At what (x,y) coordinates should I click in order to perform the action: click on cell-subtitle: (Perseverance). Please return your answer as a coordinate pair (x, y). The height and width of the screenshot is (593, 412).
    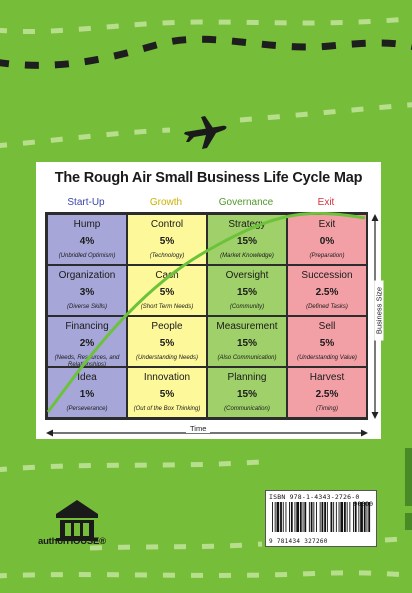
    Looking at the image, I should click on (87, 409).